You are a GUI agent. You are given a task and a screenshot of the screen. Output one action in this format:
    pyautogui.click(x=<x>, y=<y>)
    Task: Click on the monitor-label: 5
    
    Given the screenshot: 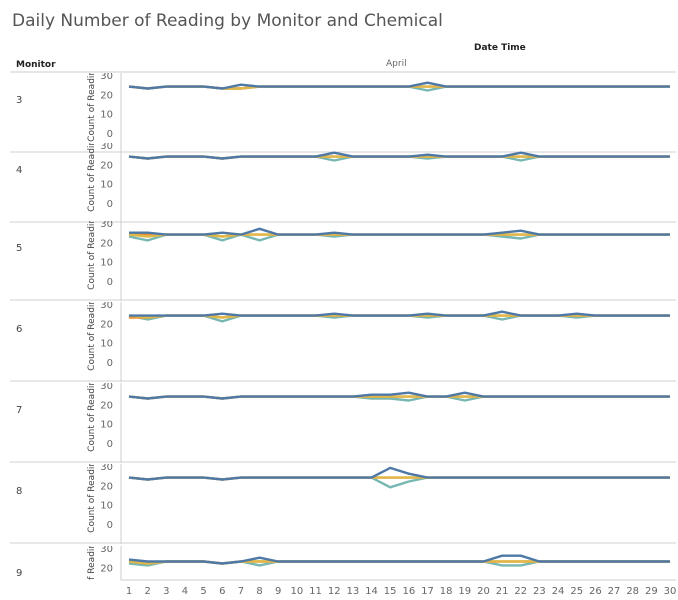 What is the action you would take?
    pyautogui.click(x=19, y=248)
    